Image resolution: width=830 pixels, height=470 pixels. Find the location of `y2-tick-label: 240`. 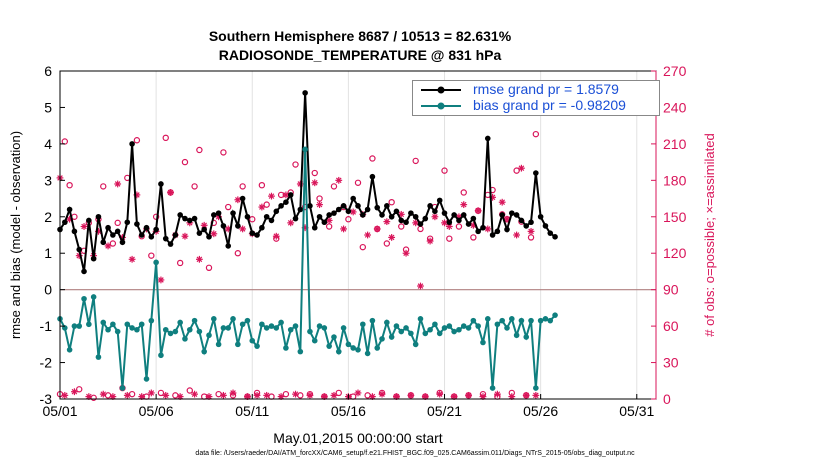

y2-tick-label: 240 is located at coordinates (675, 107).